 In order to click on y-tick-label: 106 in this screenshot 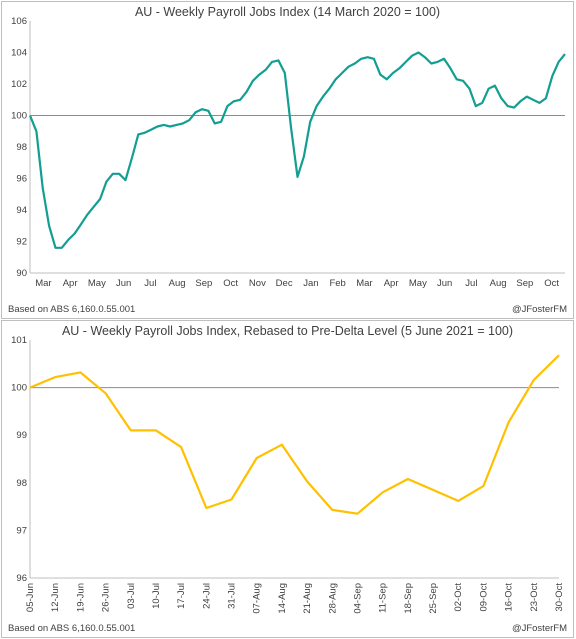, I will do `click(19, 21)`.